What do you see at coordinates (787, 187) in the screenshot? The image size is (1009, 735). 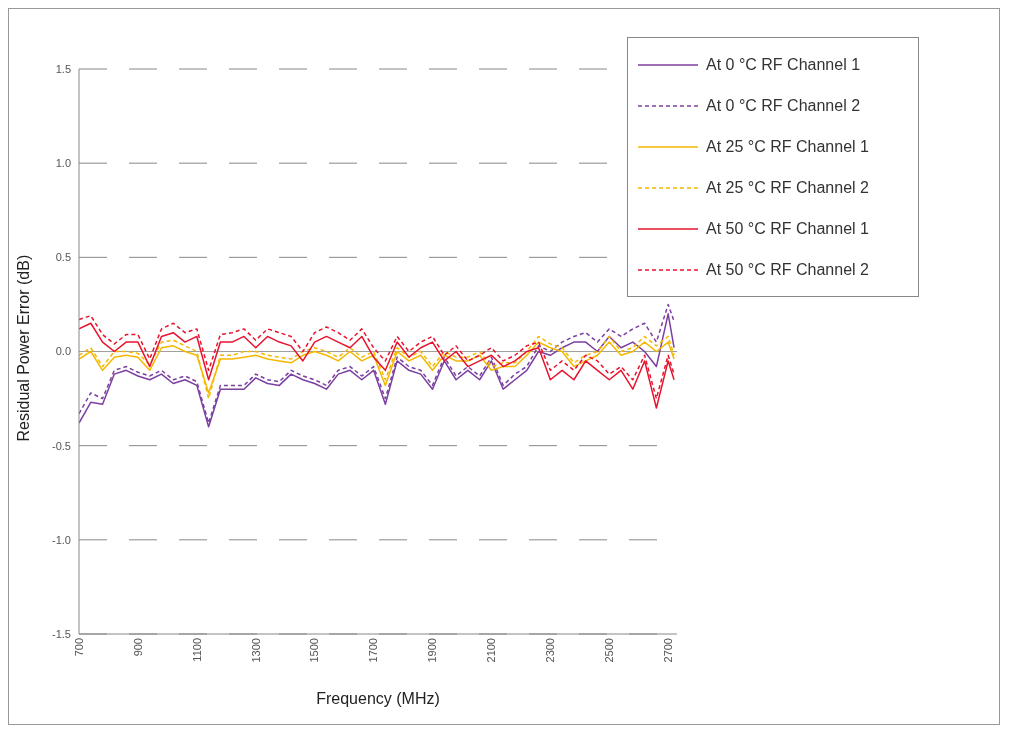 I see `legend-label: At 25 °C RF Channel 2` at bounding box center [787, 187].